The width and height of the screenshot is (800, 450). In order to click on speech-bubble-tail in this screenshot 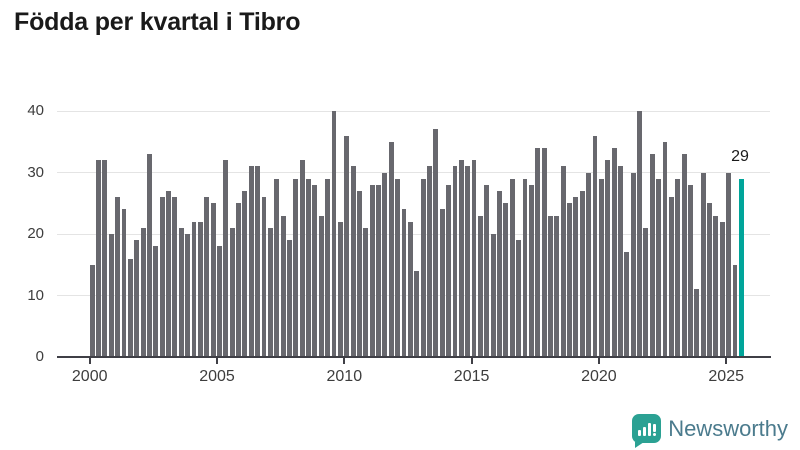, I will do `click(640, 445)`.